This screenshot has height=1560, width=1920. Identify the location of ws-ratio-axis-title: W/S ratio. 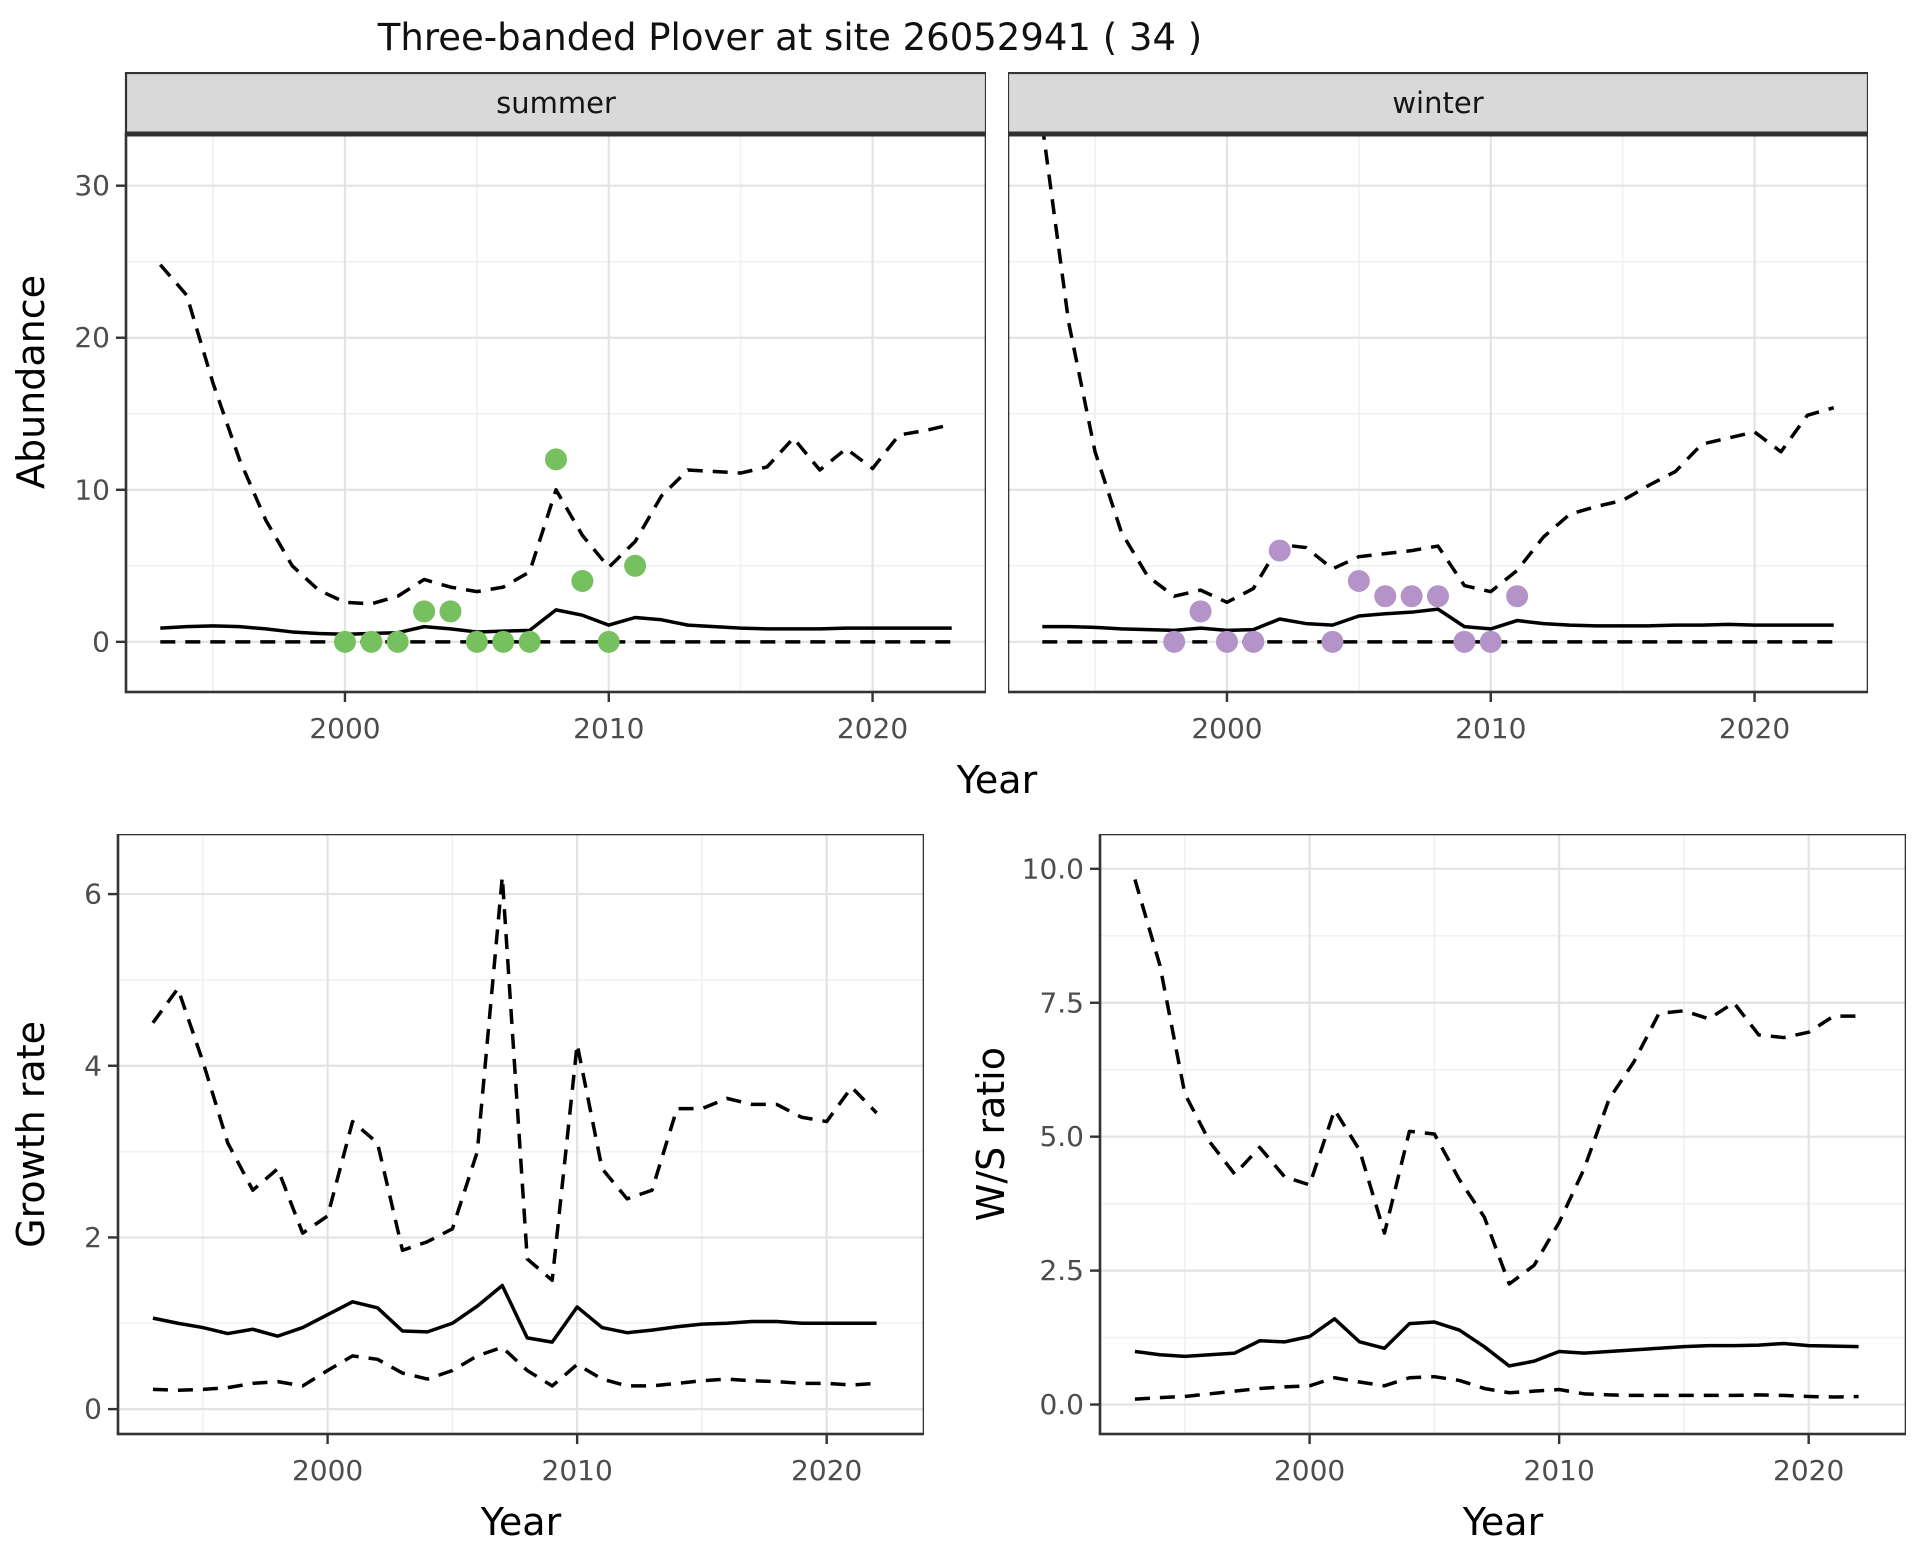
(991, 1134).